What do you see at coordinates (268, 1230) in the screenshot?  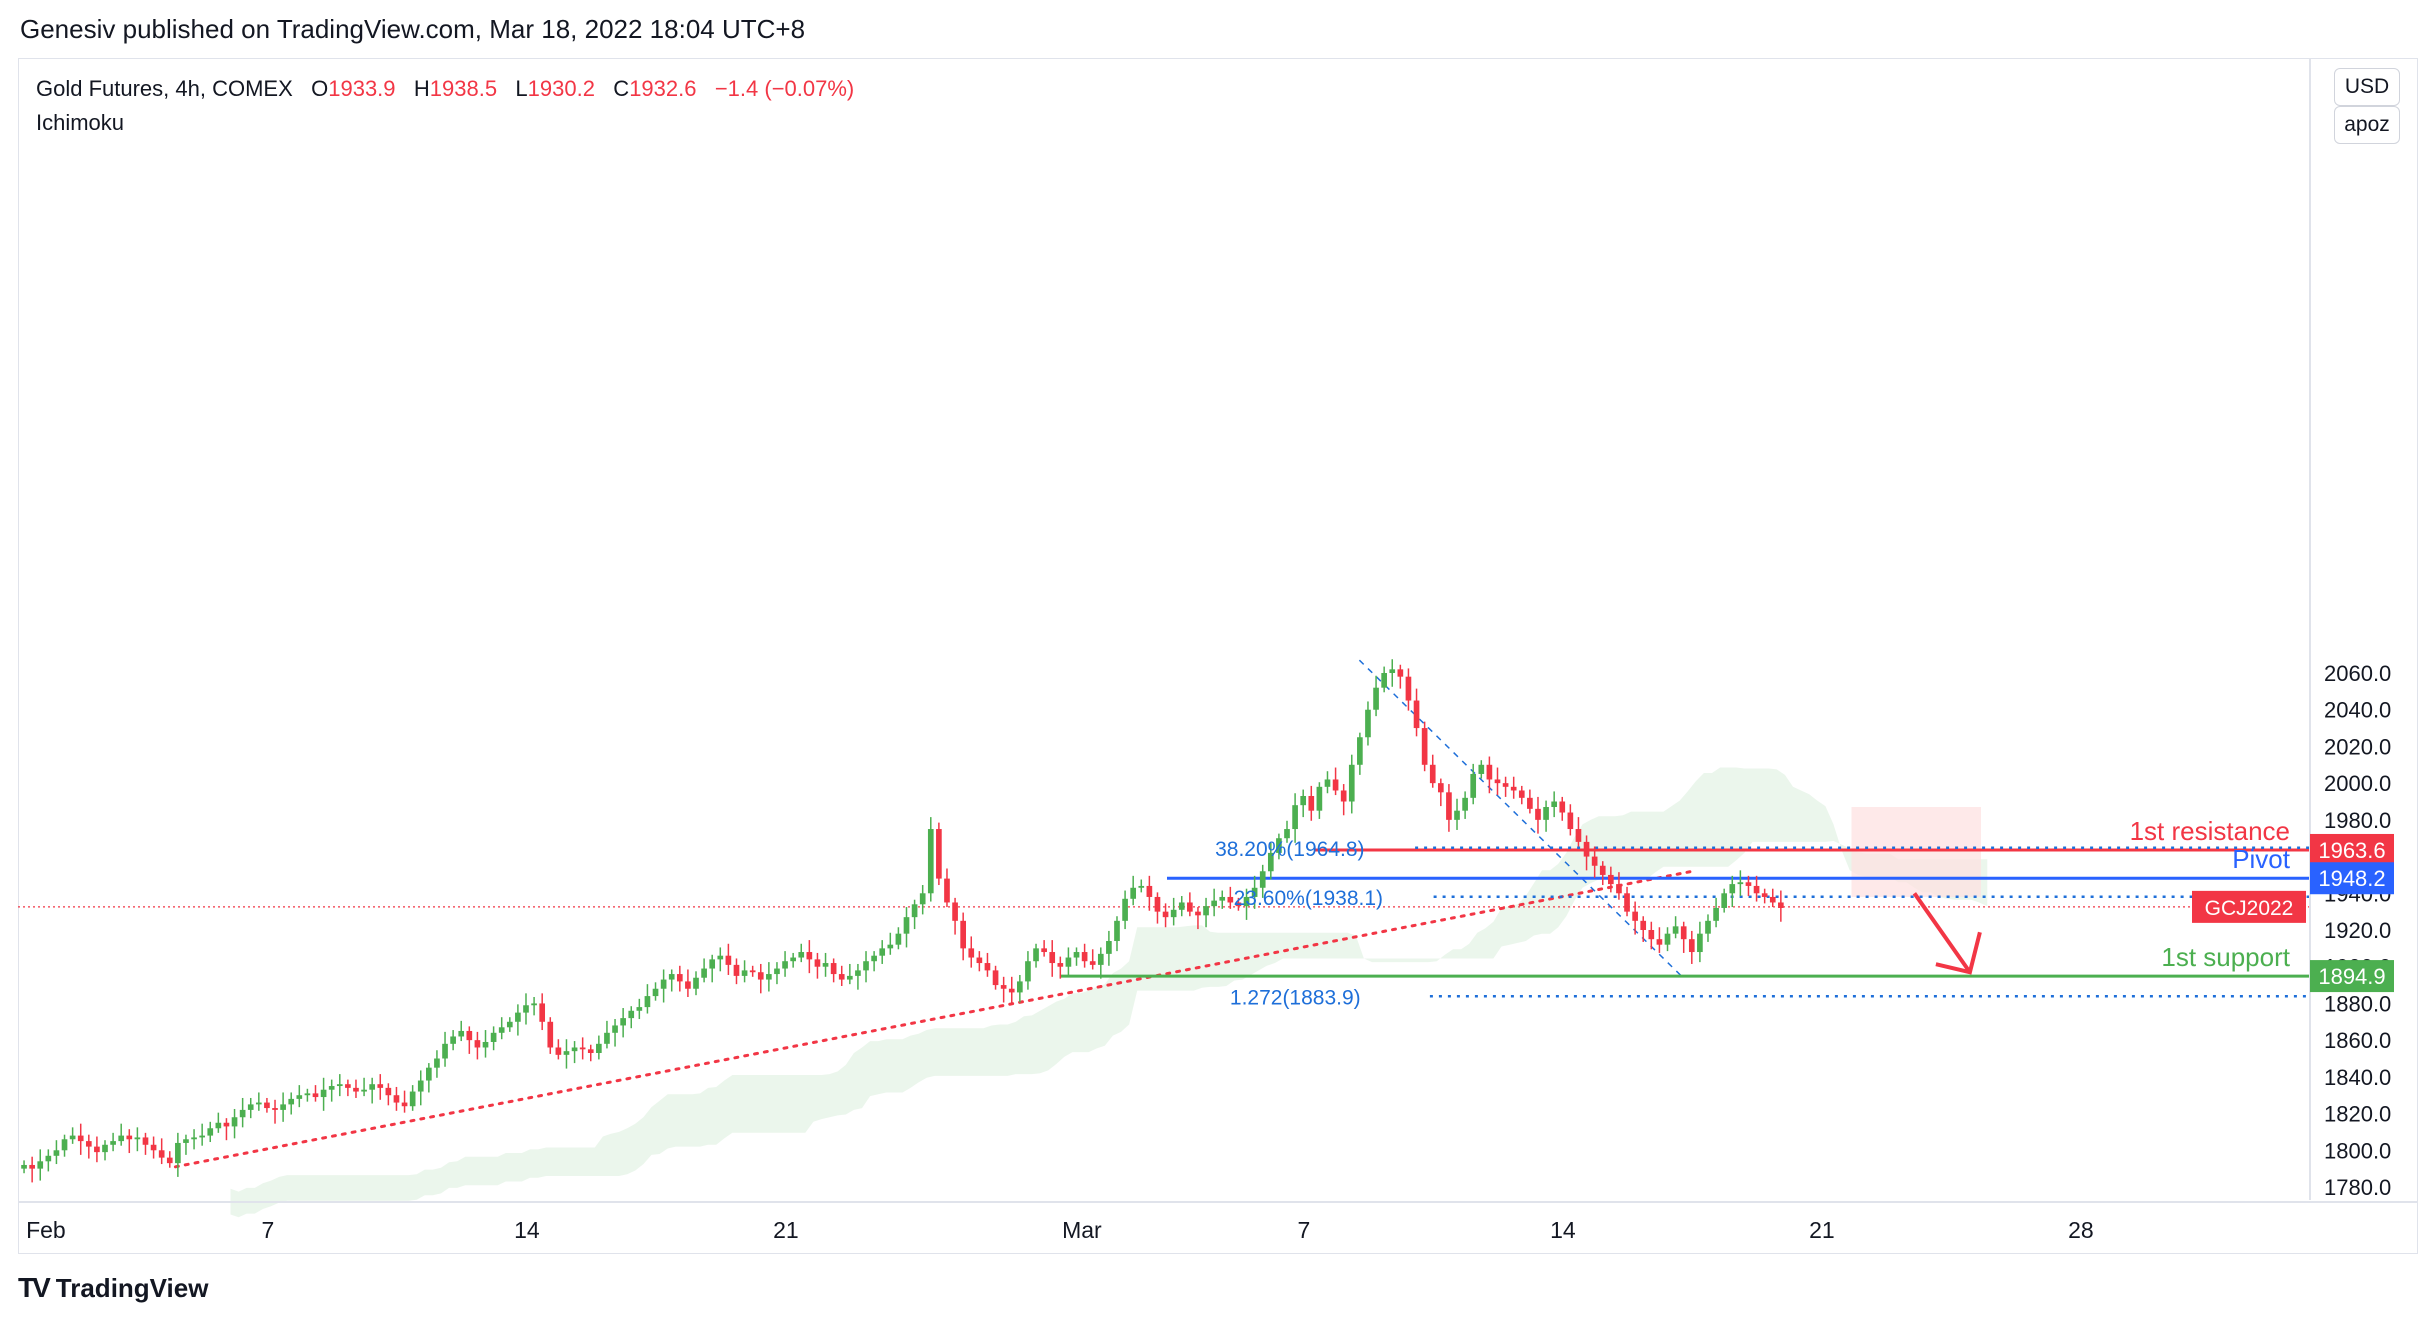 I see `x-tick-label: 7` at bounding box center [268, 1230].